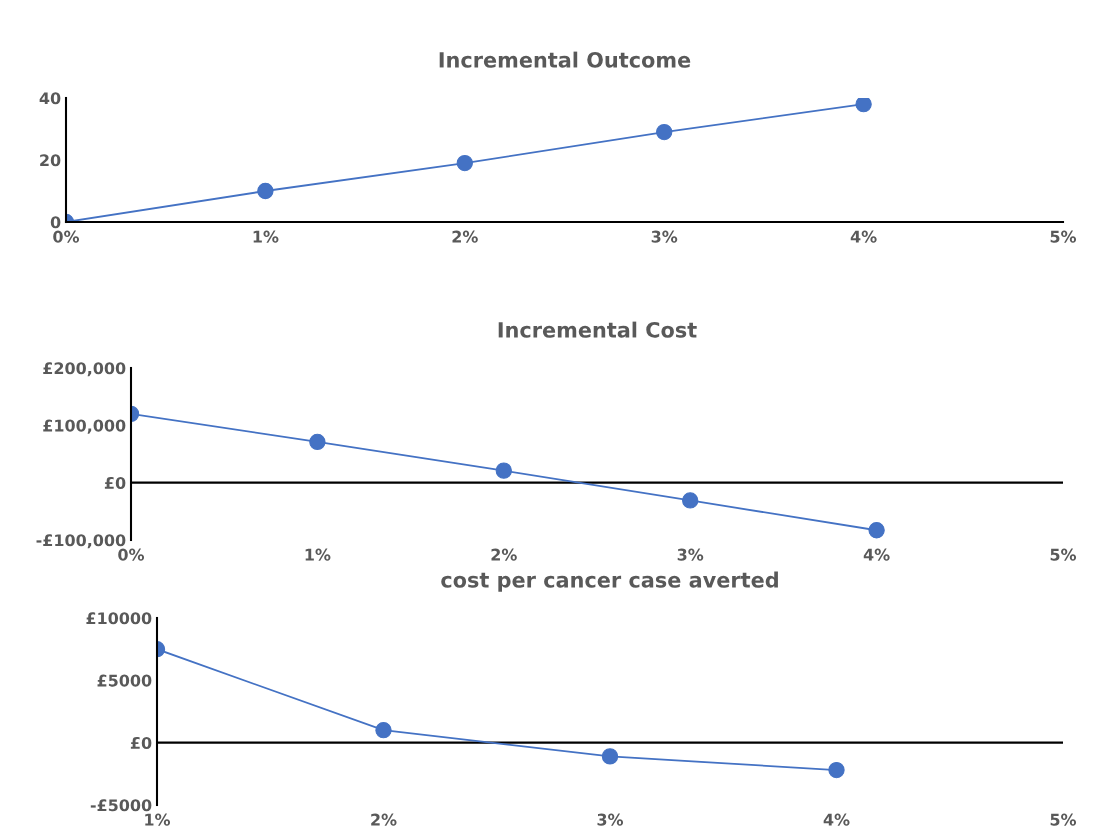 The width and height of the screenshot is (1097, 837). What do you see at coordinates (121, 805) in the screenshot?
I see `y-tick-label: -£5000` at bounding box center [121, 805].